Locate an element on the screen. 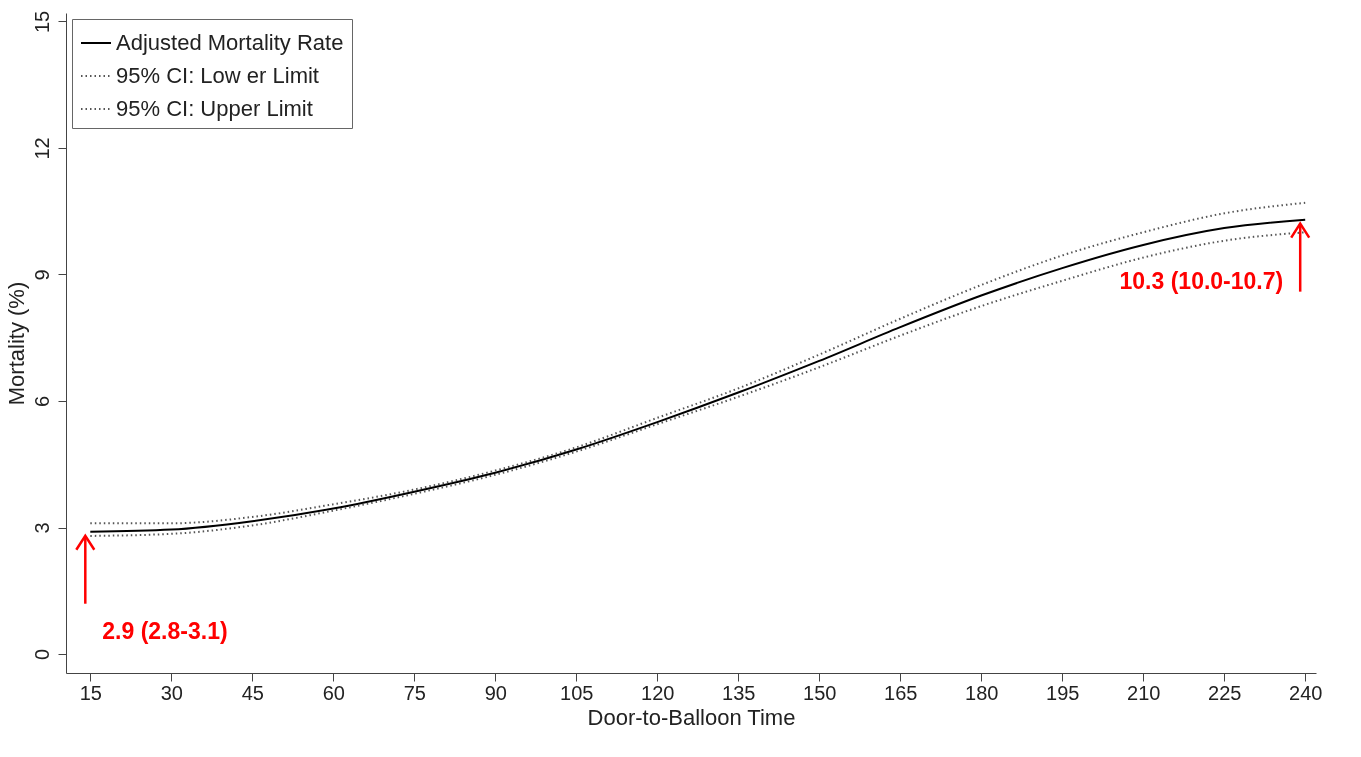 The image size is (1361, 757). y-tick-label: 3 is located at coordinates (41, 528).